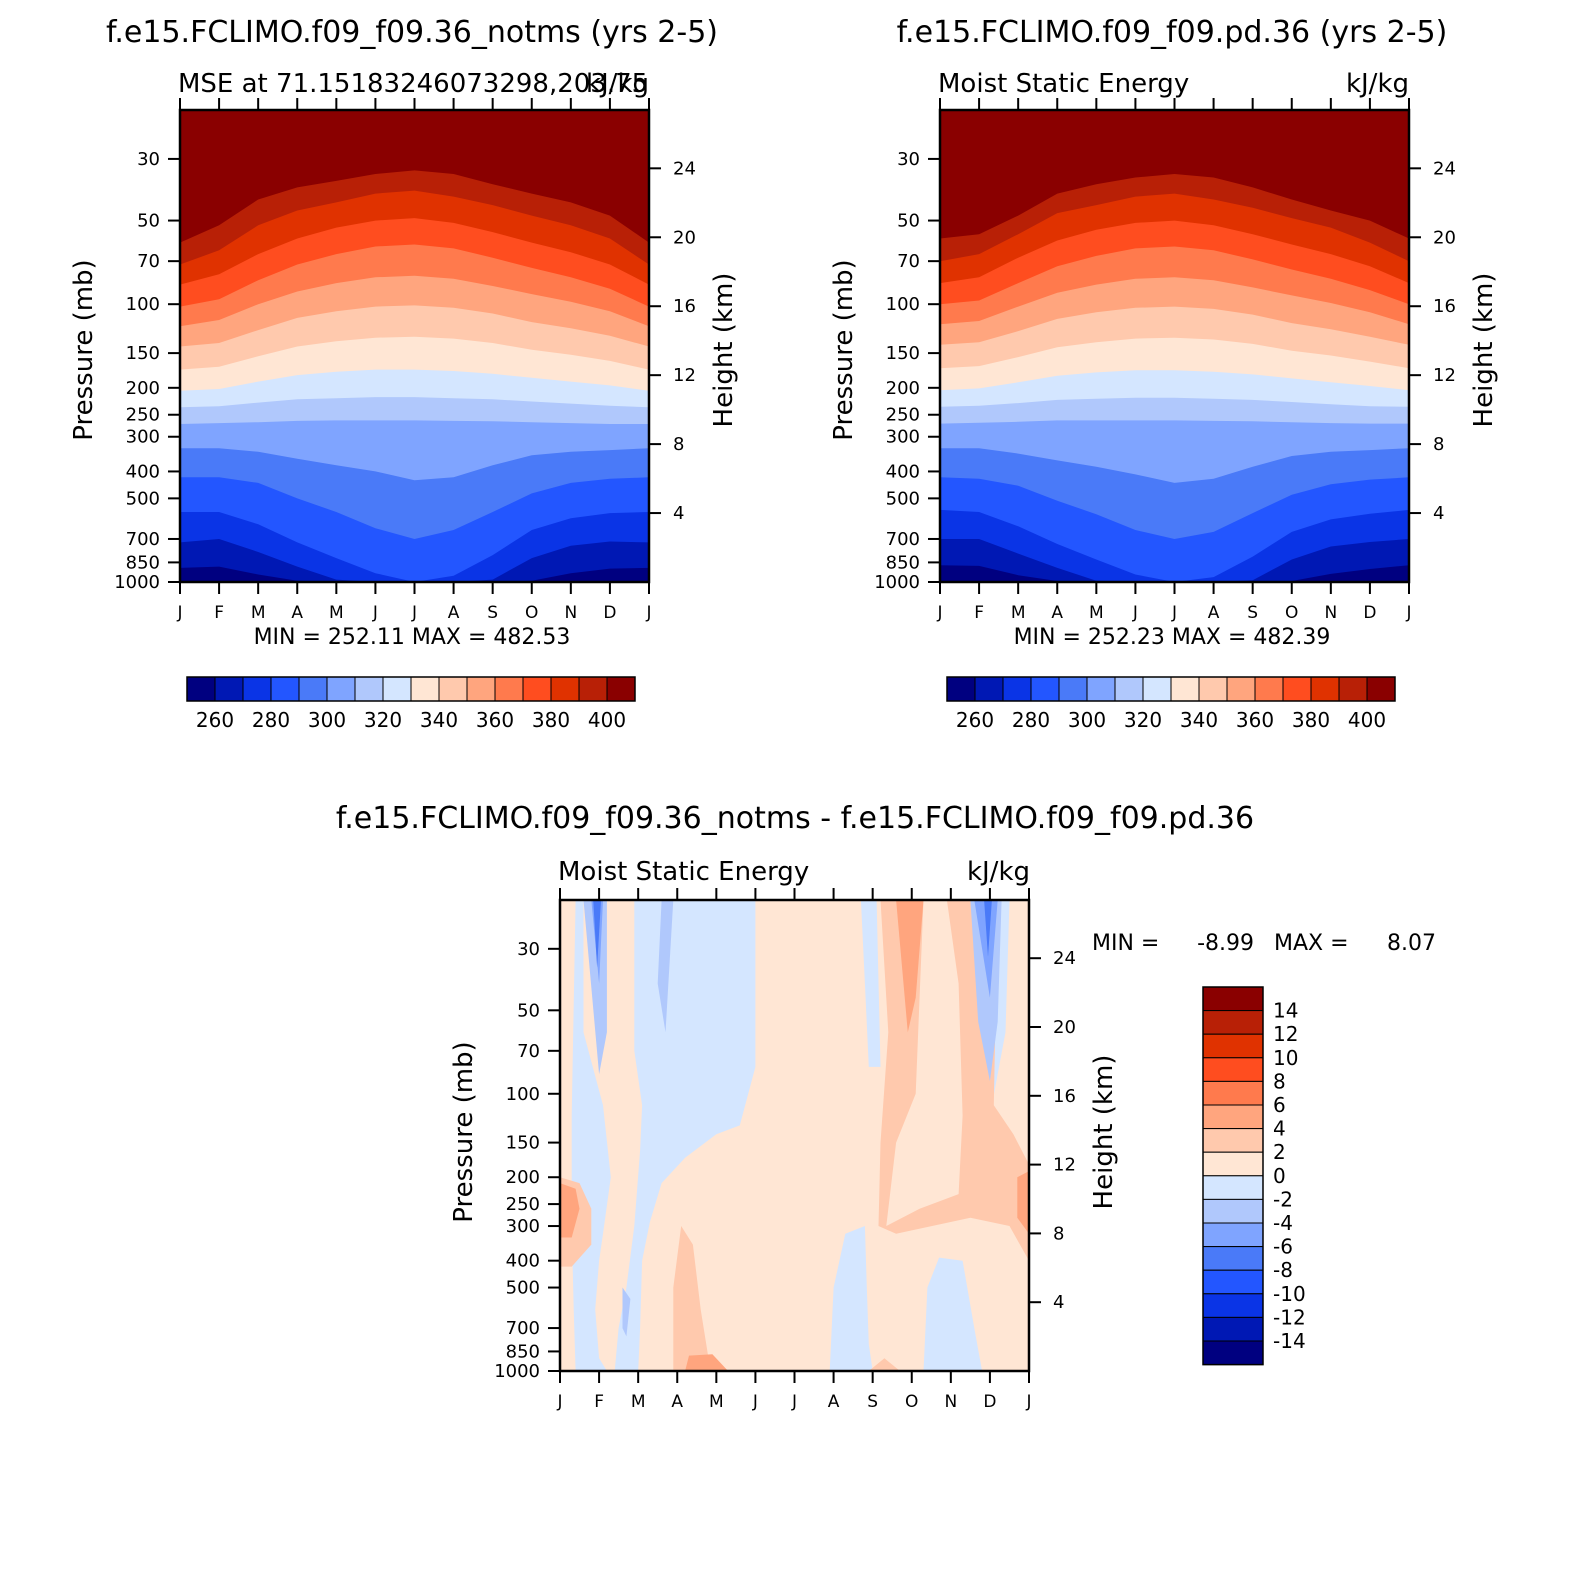  I want to click on y-tick-label: 50, so click(528, 1010).